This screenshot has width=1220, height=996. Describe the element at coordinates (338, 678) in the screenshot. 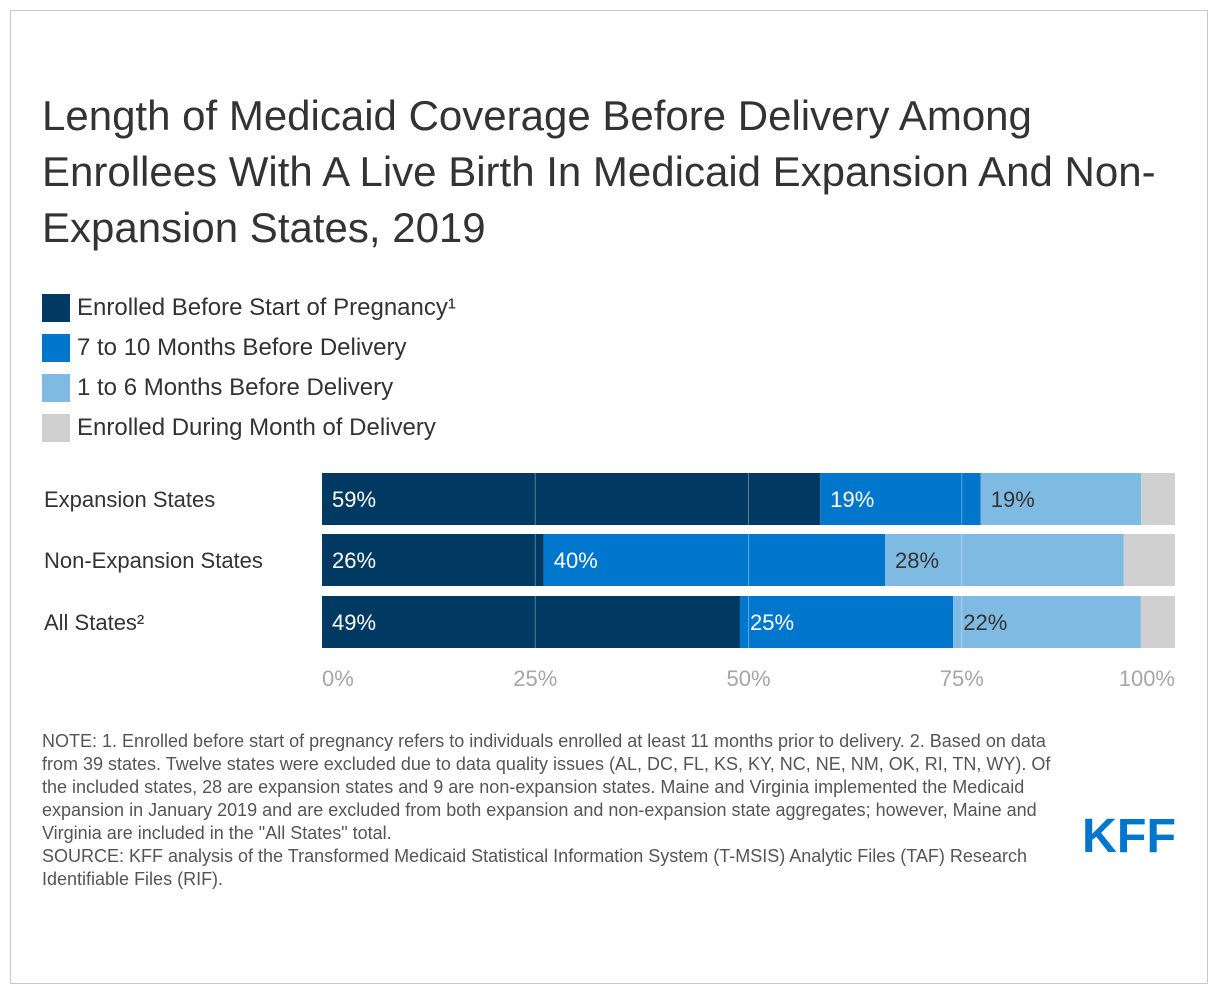

I see `x-tick-label: 0%` at that location.